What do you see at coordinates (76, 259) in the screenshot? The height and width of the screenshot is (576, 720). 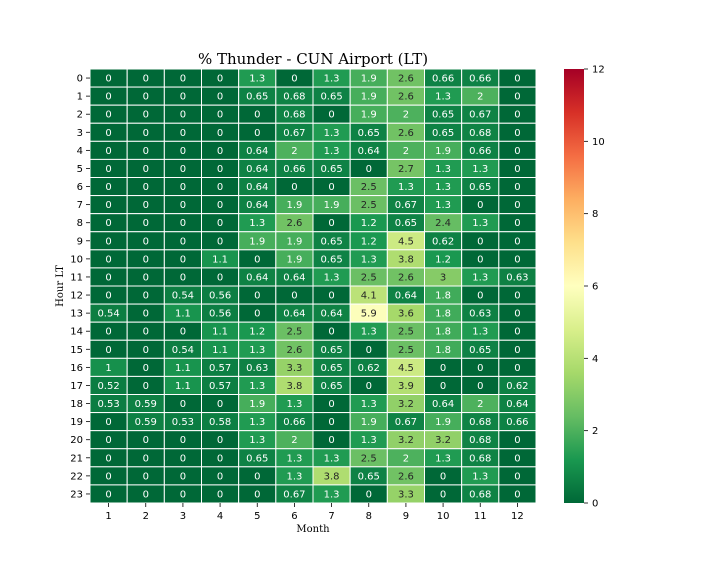 I see `y-tick-label: 10` at bounding box center [76, 259].